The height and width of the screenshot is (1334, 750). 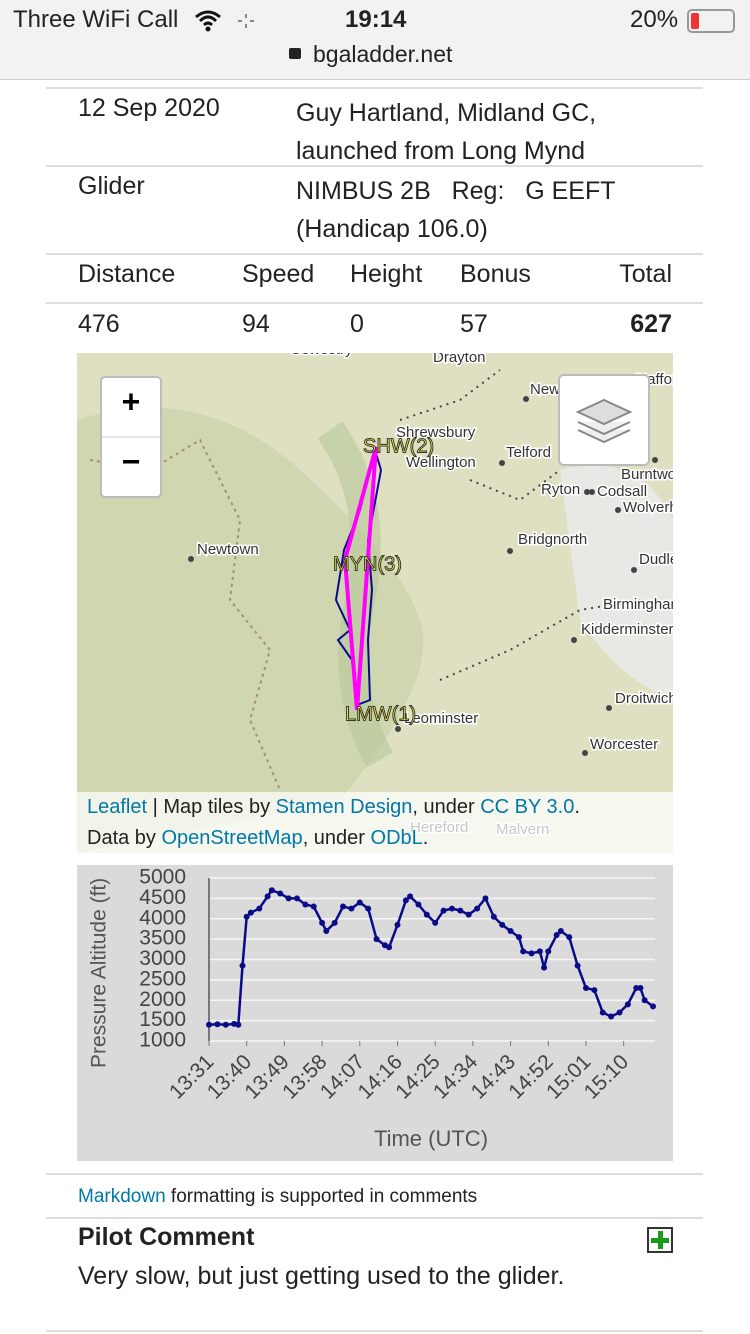 I want to click on y-axis-label: Pressure Altitude (ft), so click(x=99, y=973).